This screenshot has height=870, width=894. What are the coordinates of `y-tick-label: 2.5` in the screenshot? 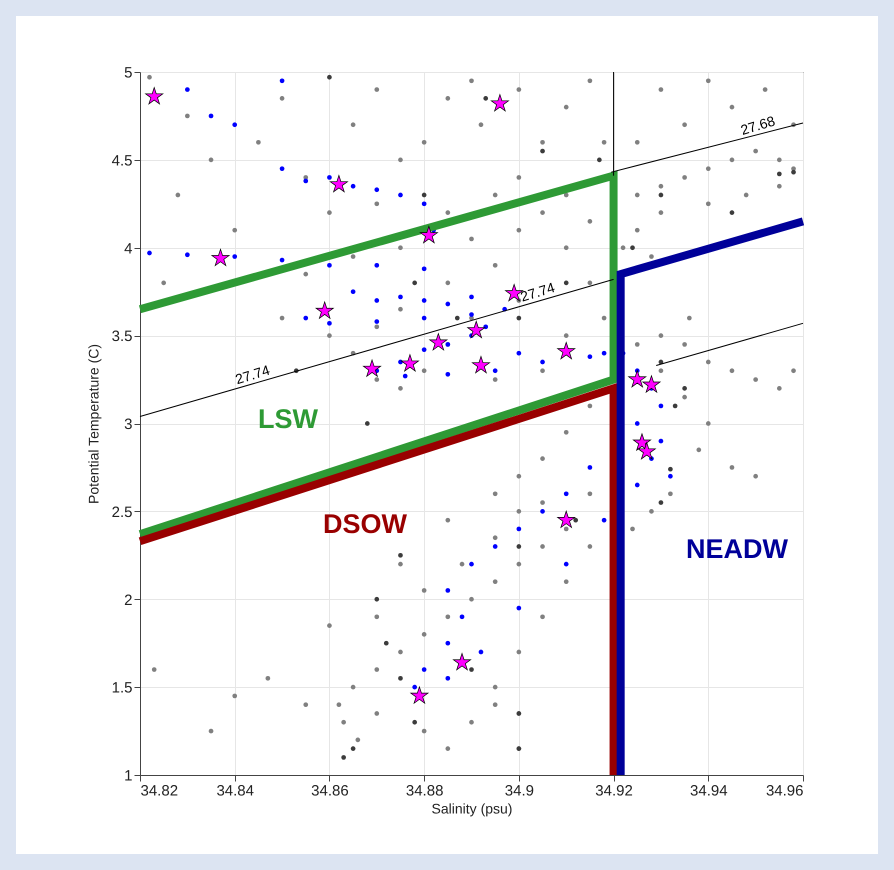 It's located at (122, 512).